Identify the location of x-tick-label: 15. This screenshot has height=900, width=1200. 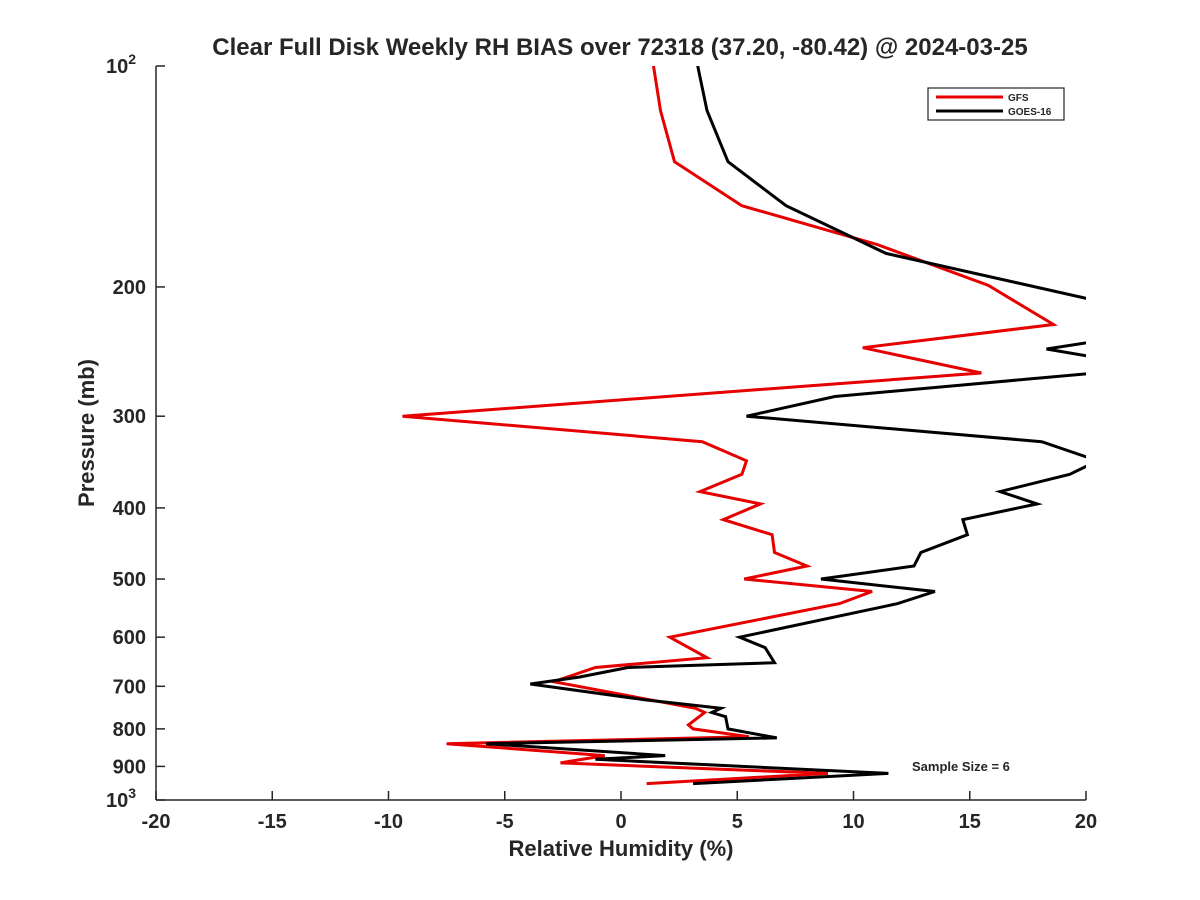
(970, 822).